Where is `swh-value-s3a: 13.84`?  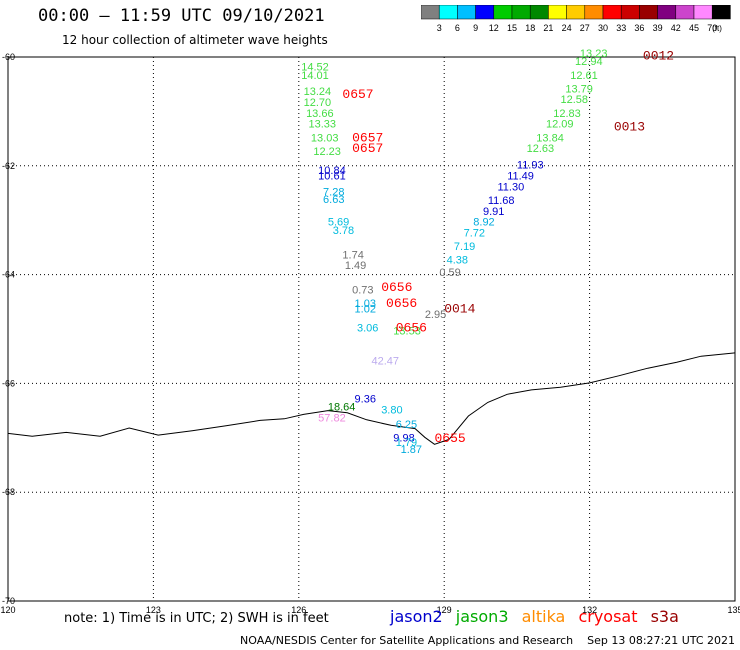 swh-value-s3a: 13.84 is located at coordinates (550, 138).